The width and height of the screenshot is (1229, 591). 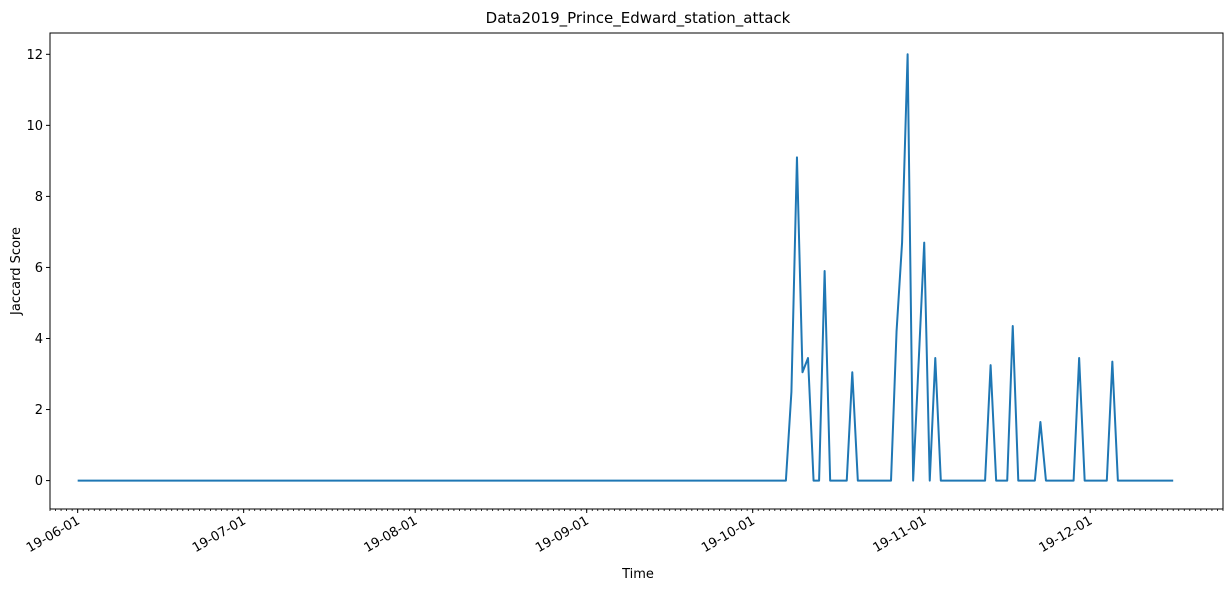 I want to click on x-tick-label: 19-07-01, so click(x=219, y=534).